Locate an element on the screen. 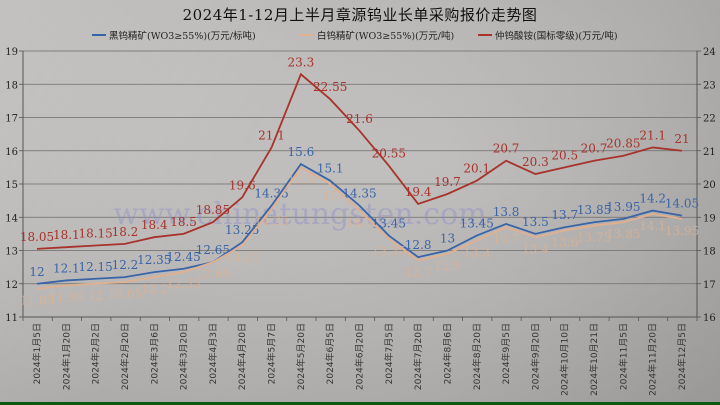 Image resolution: width=720 pixels, height=405 pixels. y-tick-left: 12 is located at coordinates (11, 285).